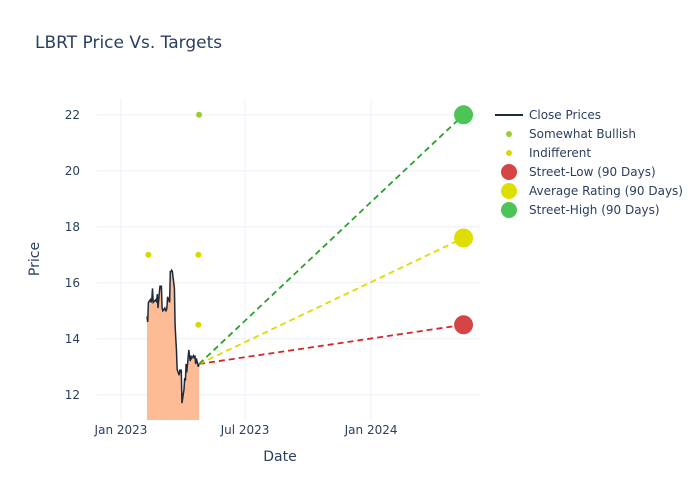  Describe the element at coordinates (606, 191) in the screenshot. I see `legend-item-average-rating-90-days-label: Average Rating (90 Days)` at that location.